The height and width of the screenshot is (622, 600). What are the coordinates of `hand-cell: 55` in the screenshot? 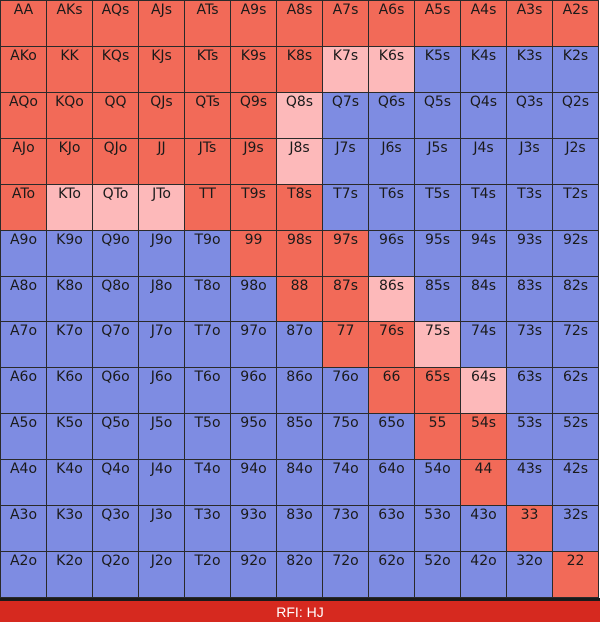 It's located at (438, 437).